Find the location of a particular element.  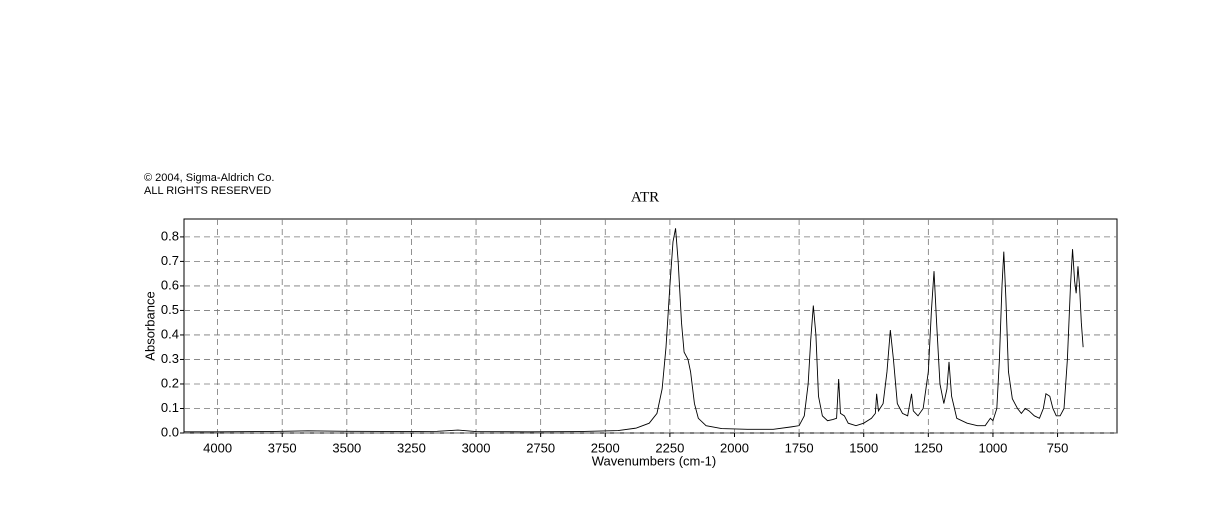

y-tick-label: 0.5 is located at coordinates (170, 309).